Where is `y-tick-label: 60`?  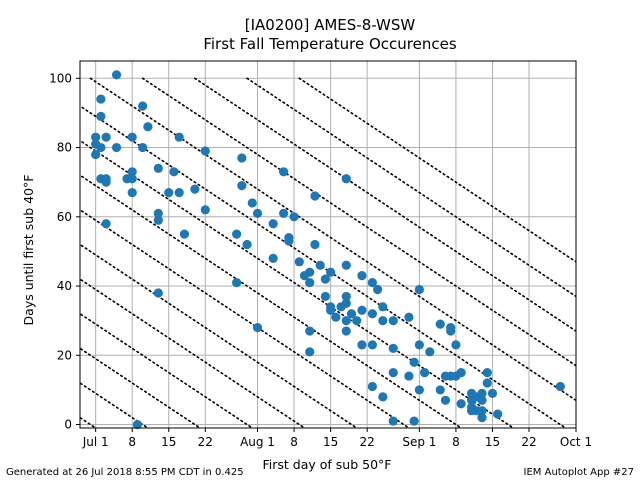 y-tick-label: 60 is located at coordinates (64, 217).